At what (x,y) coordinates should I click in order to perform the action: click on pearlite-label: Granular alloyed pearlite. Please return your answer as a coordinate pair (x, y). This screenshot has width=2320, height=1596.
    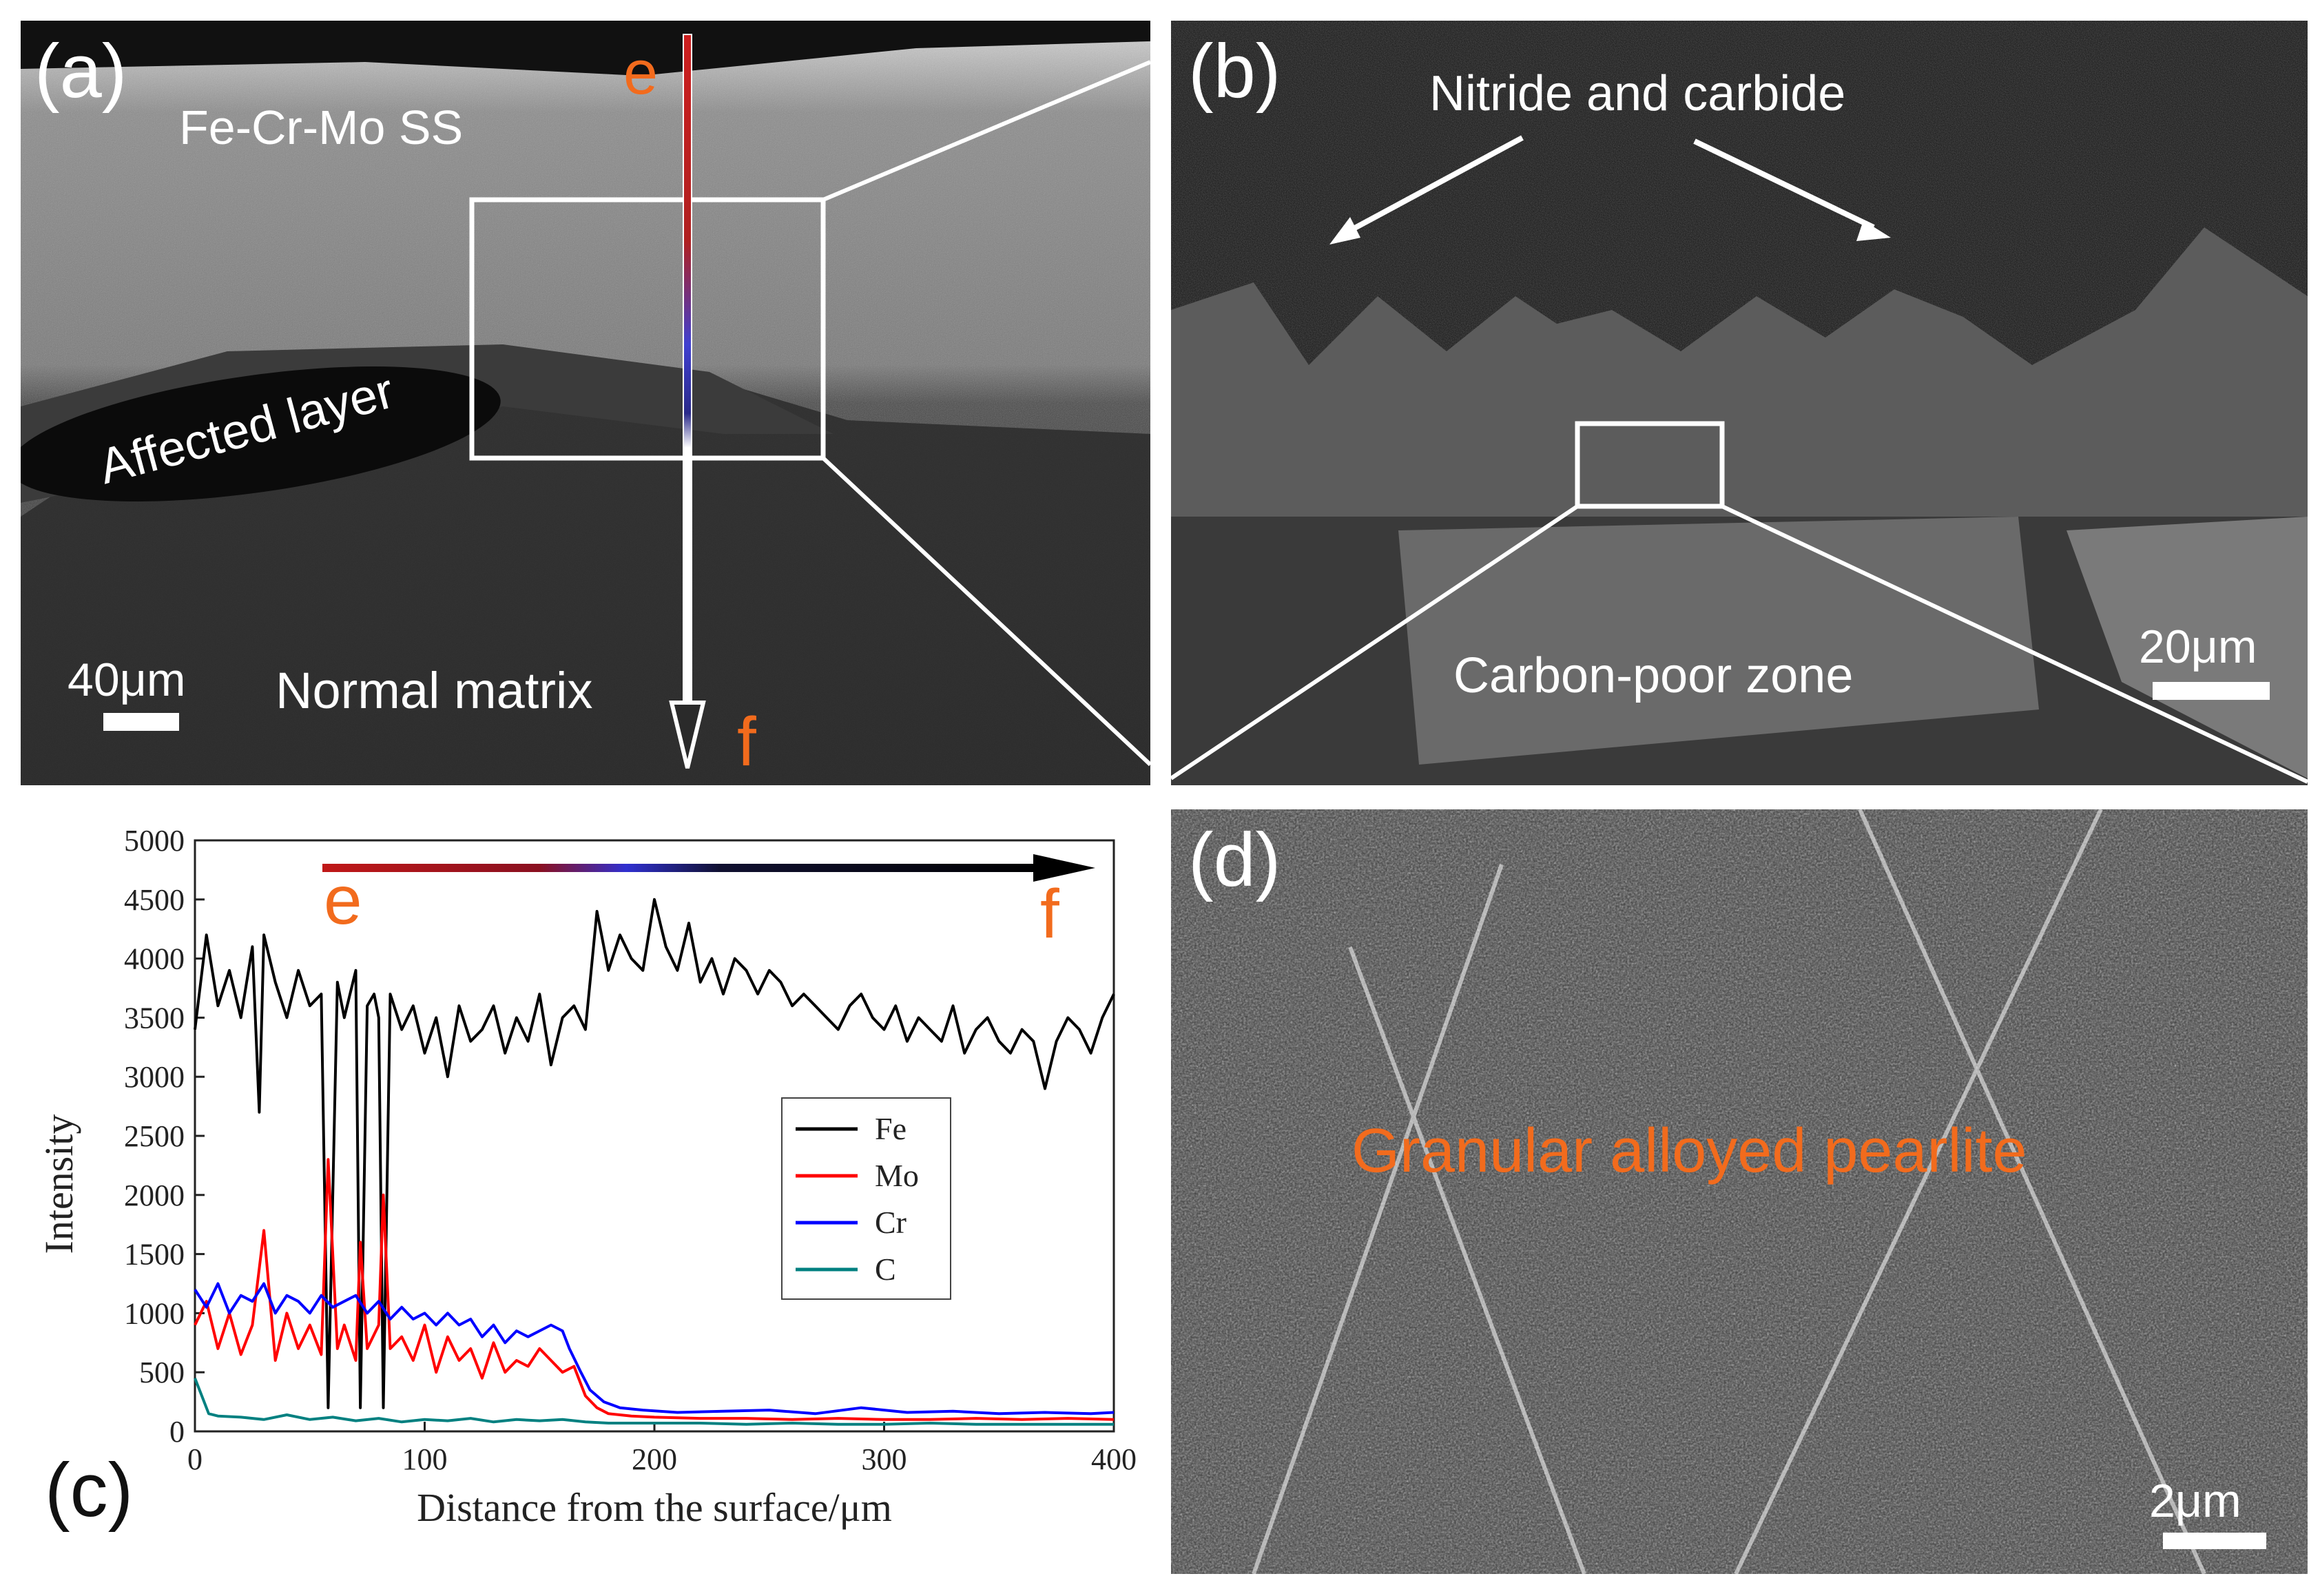
    Looking at the image, I should click on (1689, 1151).